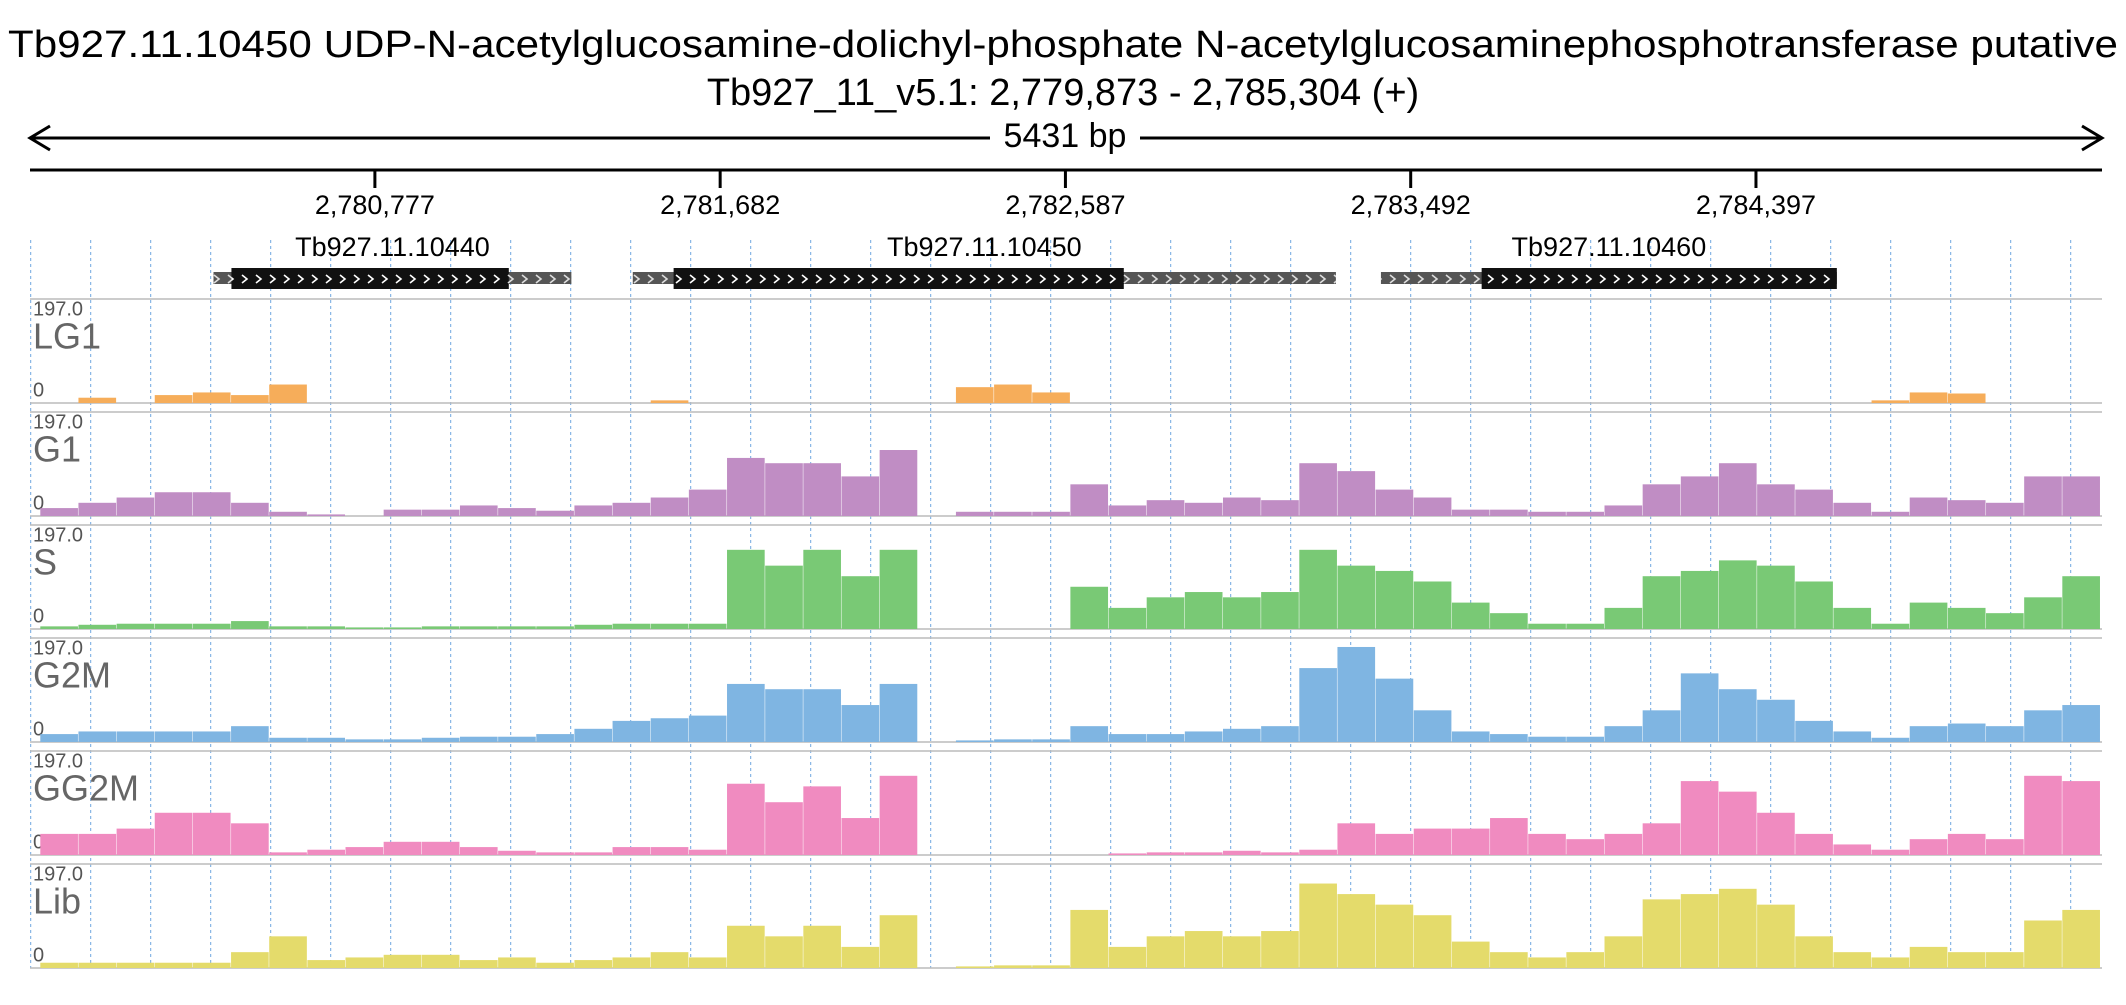  I want to click on gene-cds-chevrons, so click(370, 278).